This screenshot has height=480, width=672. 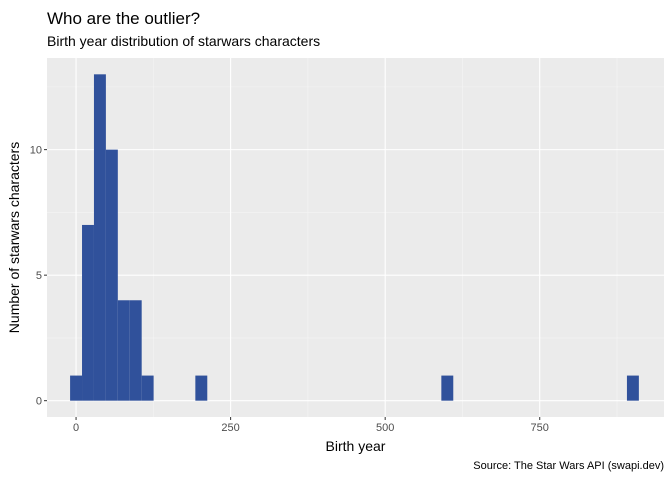 I want to click on y-axis-title: Number of starwars characters, so click(x=14, y=237).